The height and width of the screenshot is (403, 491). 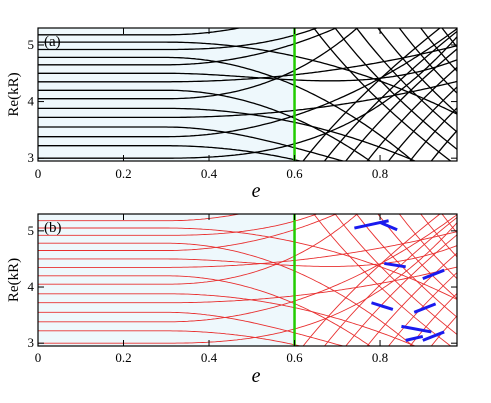 What do you see at coordinates (53, 228) in the screenshot?
I see `panel-label: (b)` at bounding box center [53, 228].